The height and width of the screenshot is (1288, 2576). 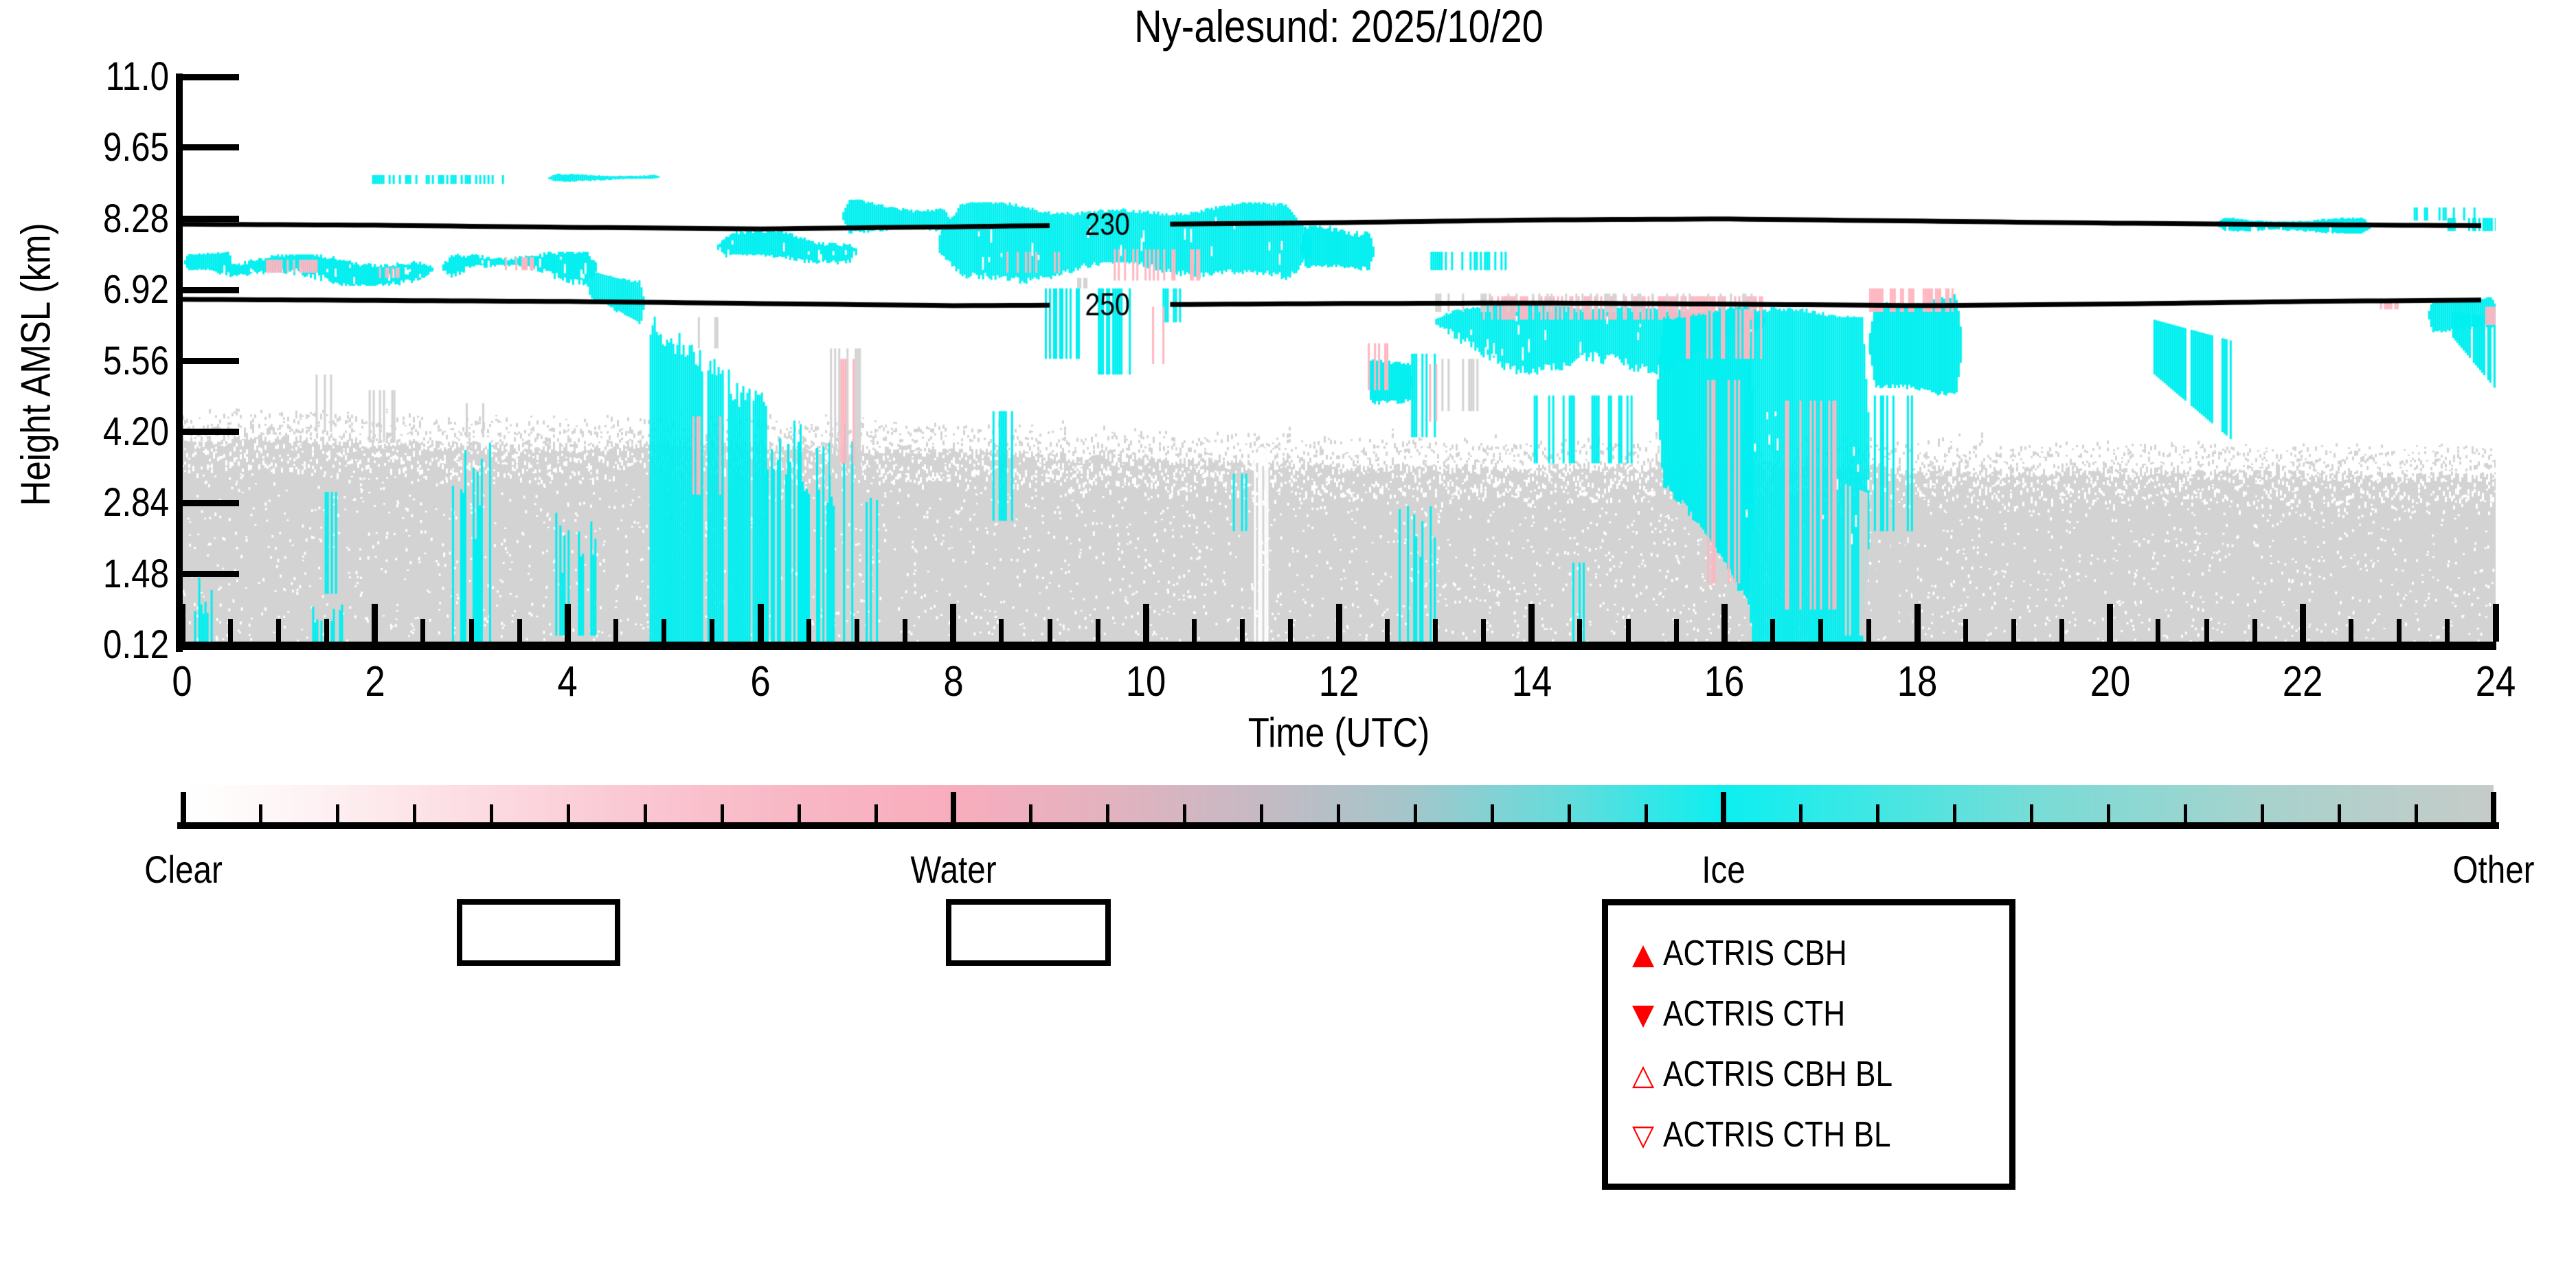 I want to click on x-tick-label: 0, so click(x=182, y=681).